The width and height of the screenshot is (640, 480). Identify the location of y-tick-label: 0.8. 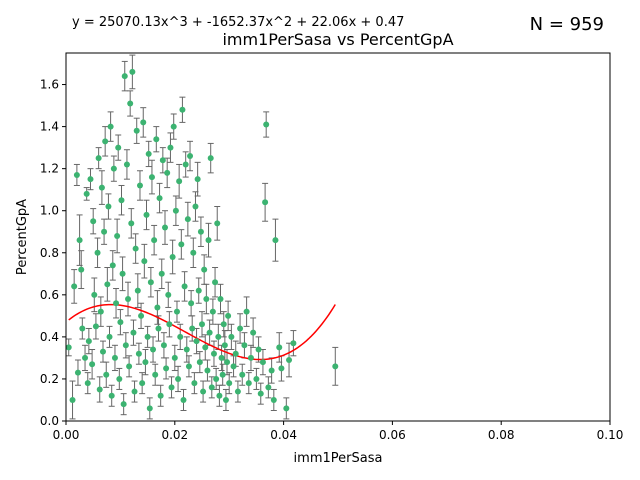
(49, 253).